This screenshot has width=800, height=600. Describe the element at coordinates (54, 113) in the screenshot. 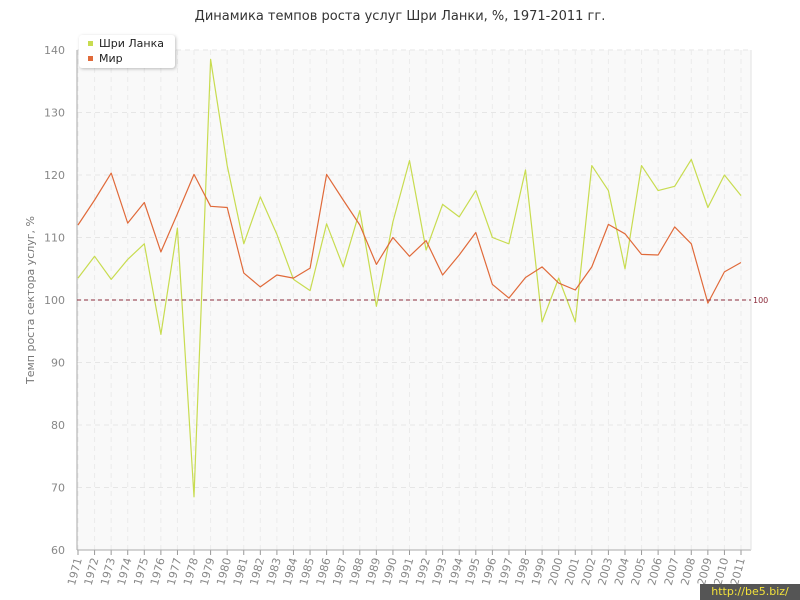

I see `y-tick-label: 130` at that location.